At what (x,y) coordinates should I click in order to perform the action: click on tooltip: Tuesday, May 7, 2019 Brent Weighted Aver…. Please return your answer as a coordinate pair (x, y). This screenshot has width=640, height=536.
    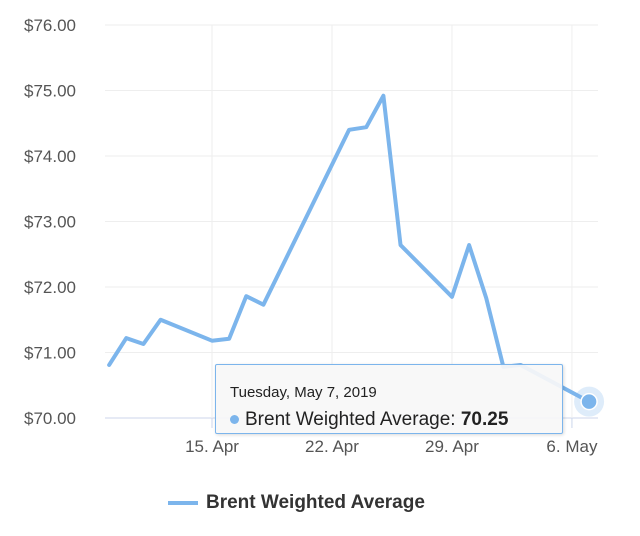
    Looking at the image, I should click on (389, 399).